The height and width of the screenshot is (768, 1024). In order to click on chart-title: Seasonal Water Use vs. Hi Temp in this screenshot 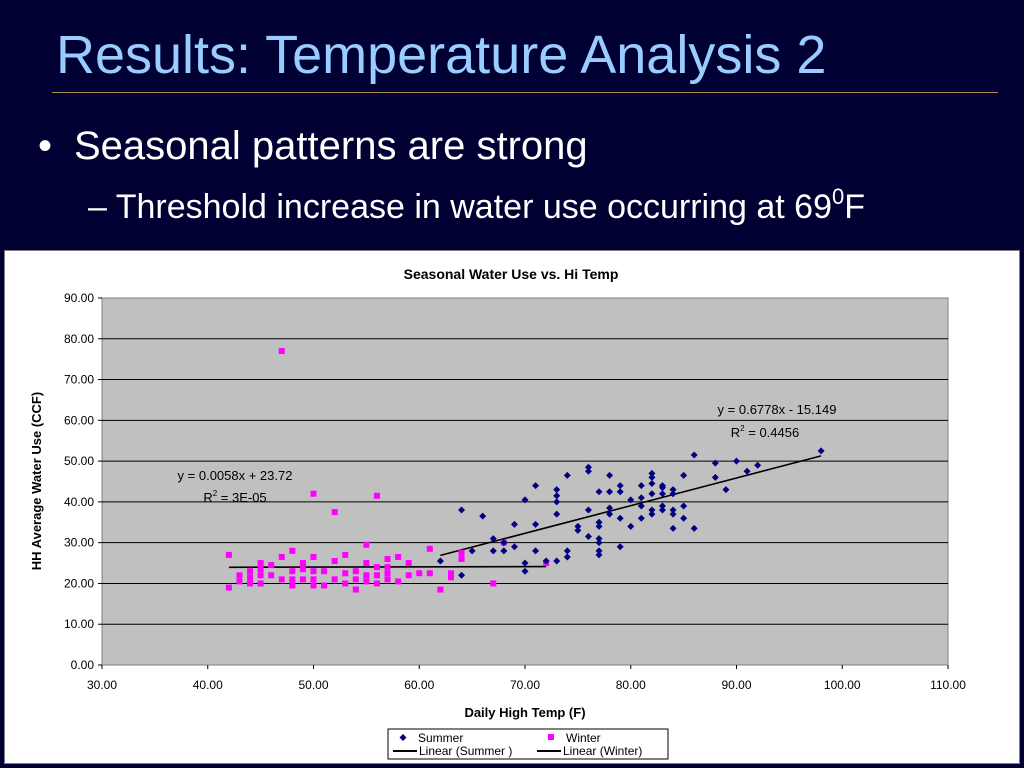, I will do `click(511, 274)`.